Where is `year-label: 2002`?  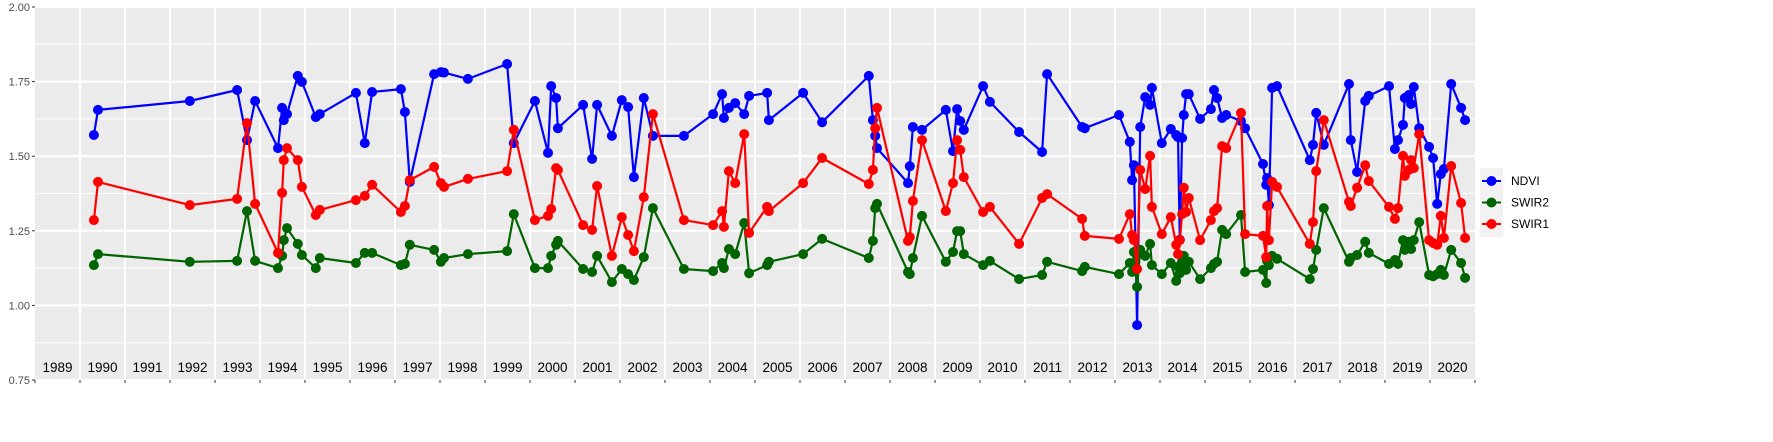
year-label: 2002 is located at coordinates (642, 367).